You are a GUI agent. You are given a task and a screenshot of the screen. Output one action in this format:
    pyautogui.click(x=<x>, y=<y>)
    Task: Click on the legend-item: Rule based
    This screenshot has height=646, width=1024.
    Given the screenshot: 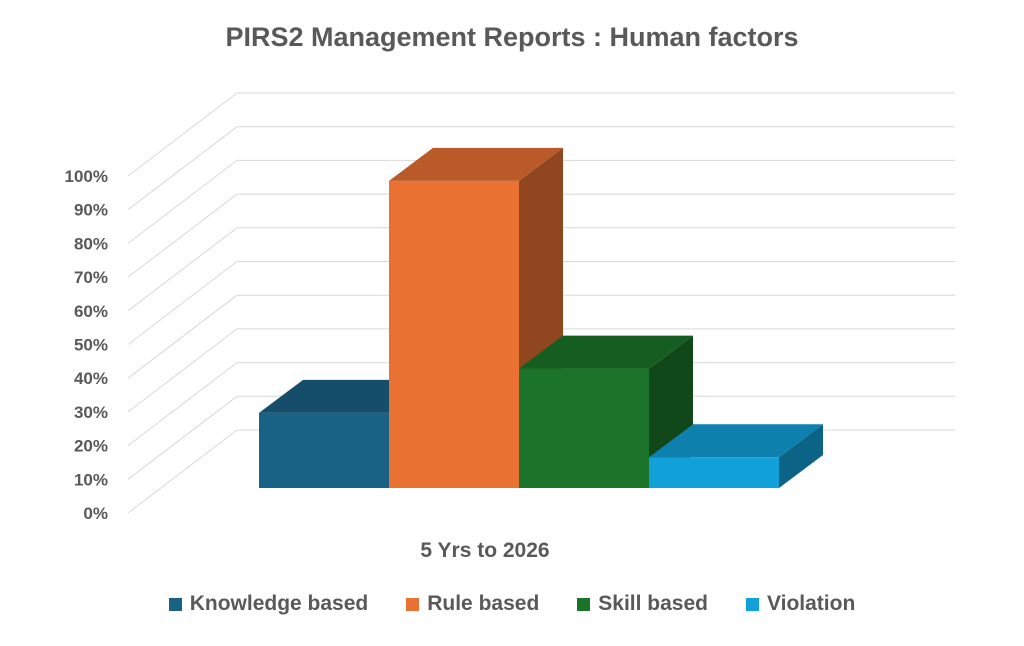 What is the action you would take?
    pyautogui.click(x=472, y=604)
    